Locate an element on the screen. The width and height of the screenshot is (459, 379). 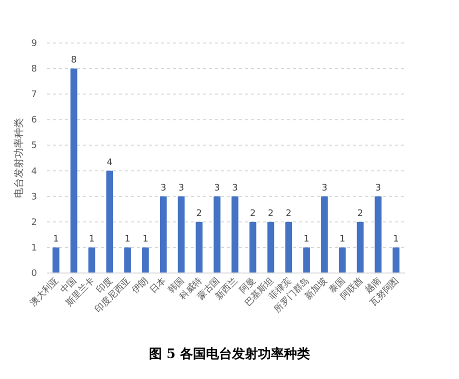
y-axis-title: 电台发射功率种类 is located at coordinates (19, 158).